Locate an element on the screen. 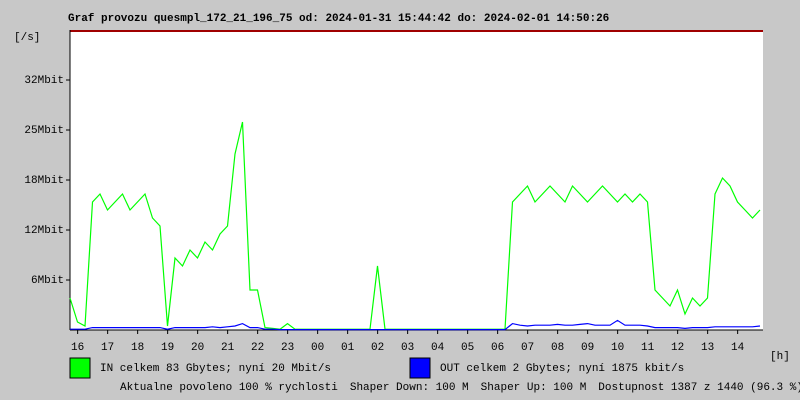 The image size is (800, 400). x-tick-label: 21 is located at coordinates (228, 348).